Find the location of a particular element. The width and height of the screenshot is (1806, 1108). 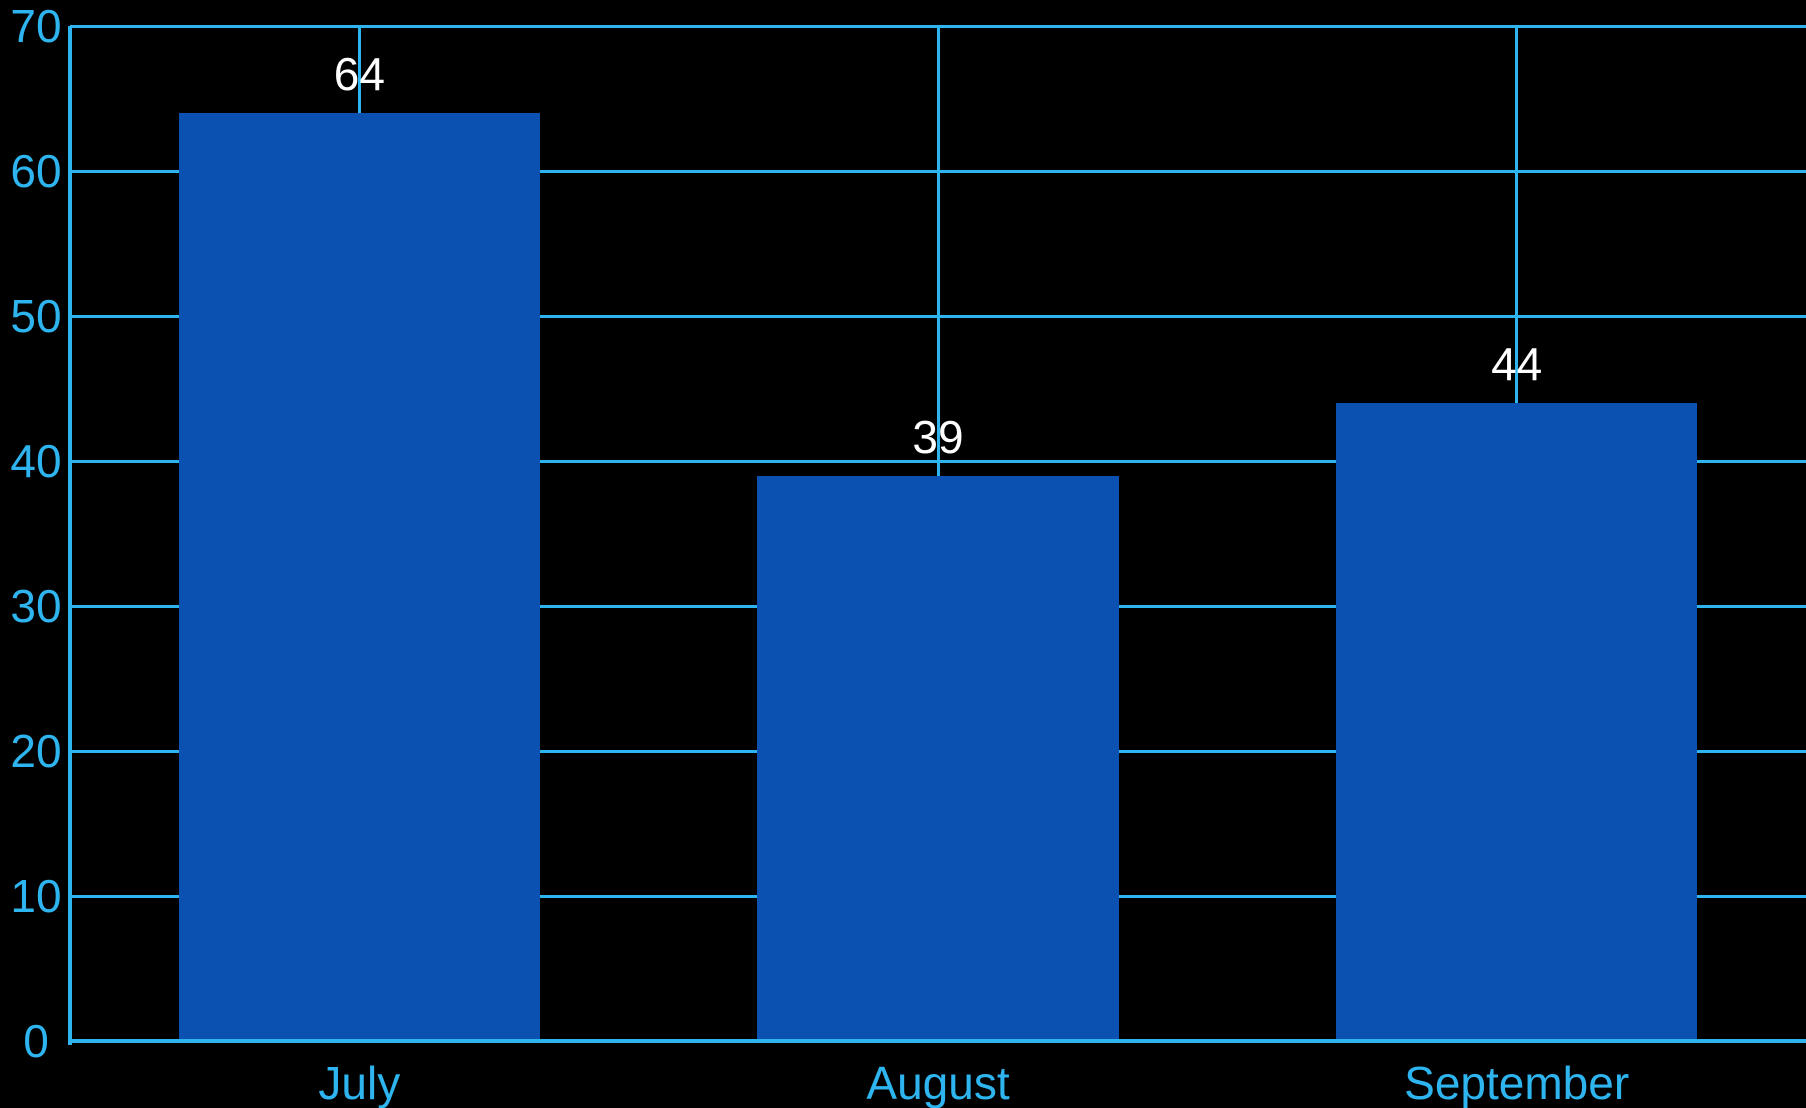

y-axis-line is located at coordinates (70, 535).